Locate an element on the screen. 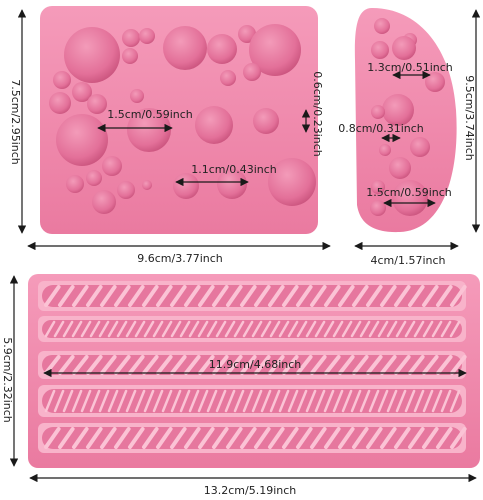 This screenshot has width=483, height=500. rope-mold-width-label: 13.2cm/5.19inch is located at coordinates (250, 490).